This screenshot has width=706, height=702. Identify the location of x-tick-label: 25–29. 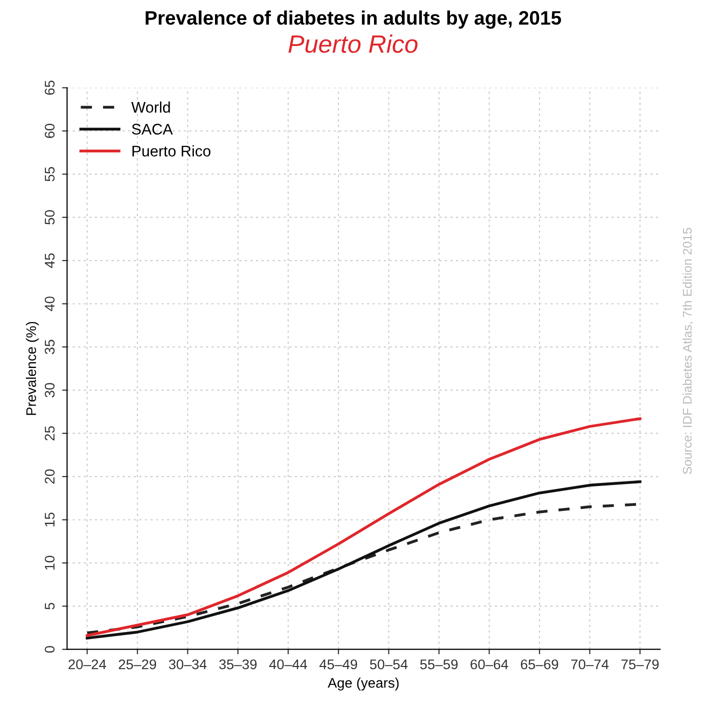
(137, 664).